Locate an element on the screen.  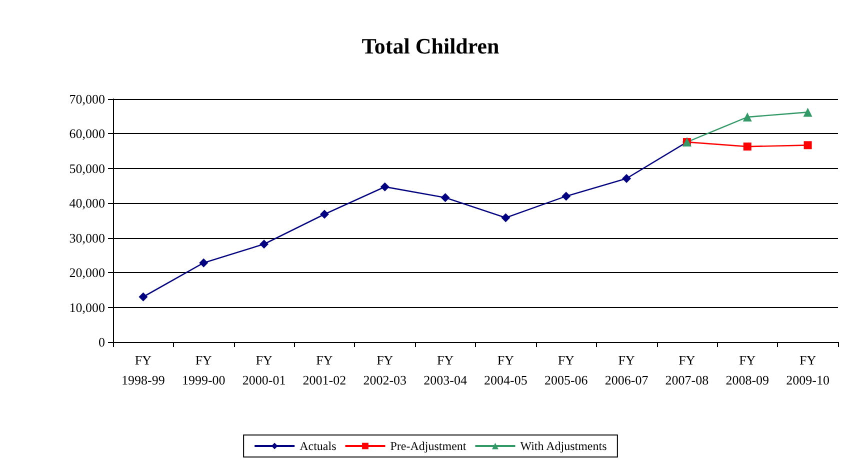
legend-label: Pre-Adjustment is located at coordinates (428, 446).